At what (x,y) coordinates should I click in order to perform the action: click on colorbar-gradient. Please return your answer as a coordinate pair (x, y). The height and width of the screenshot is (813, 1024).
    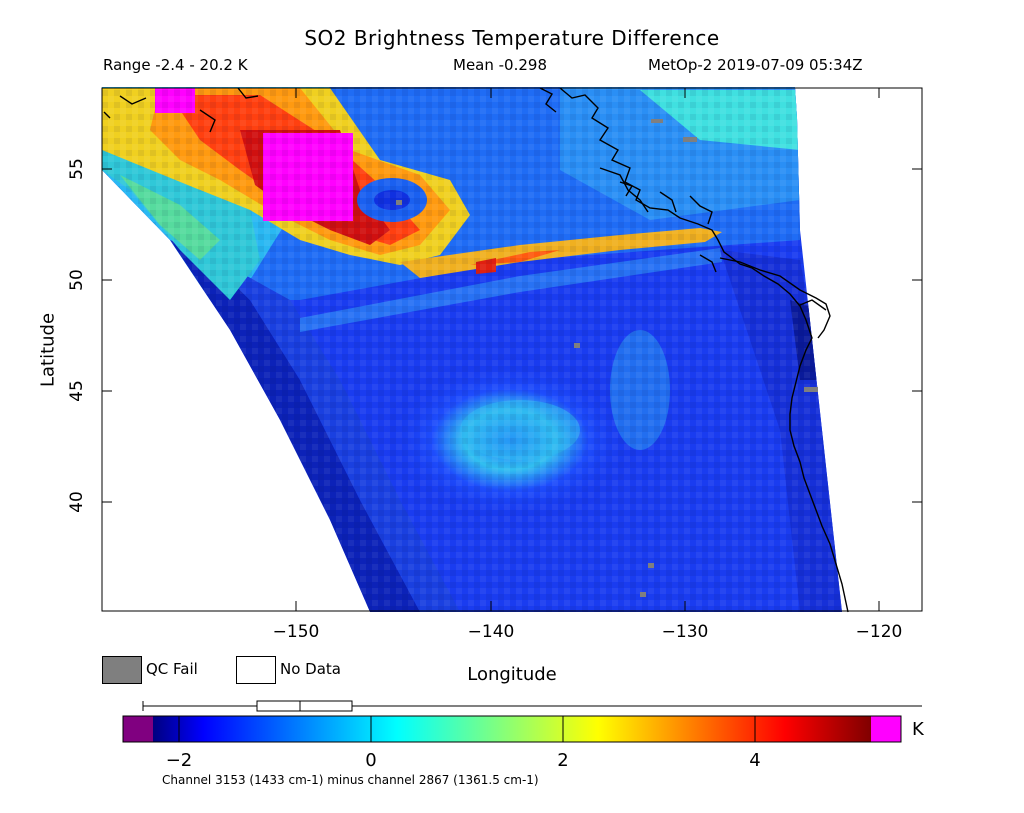
    Looking at the image, I should click on (512, 729).